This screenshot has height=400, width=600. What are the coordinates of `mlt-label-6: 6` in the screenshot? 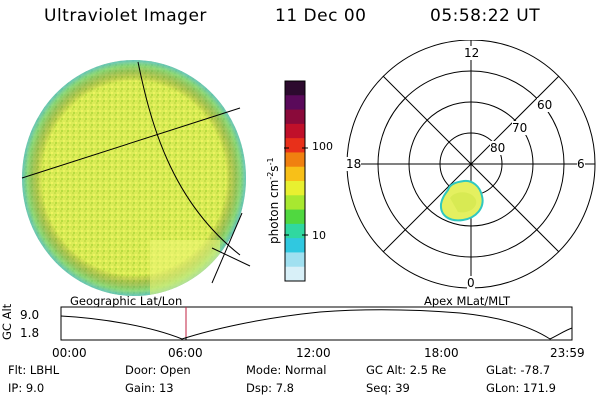 It's located at (581, 164).